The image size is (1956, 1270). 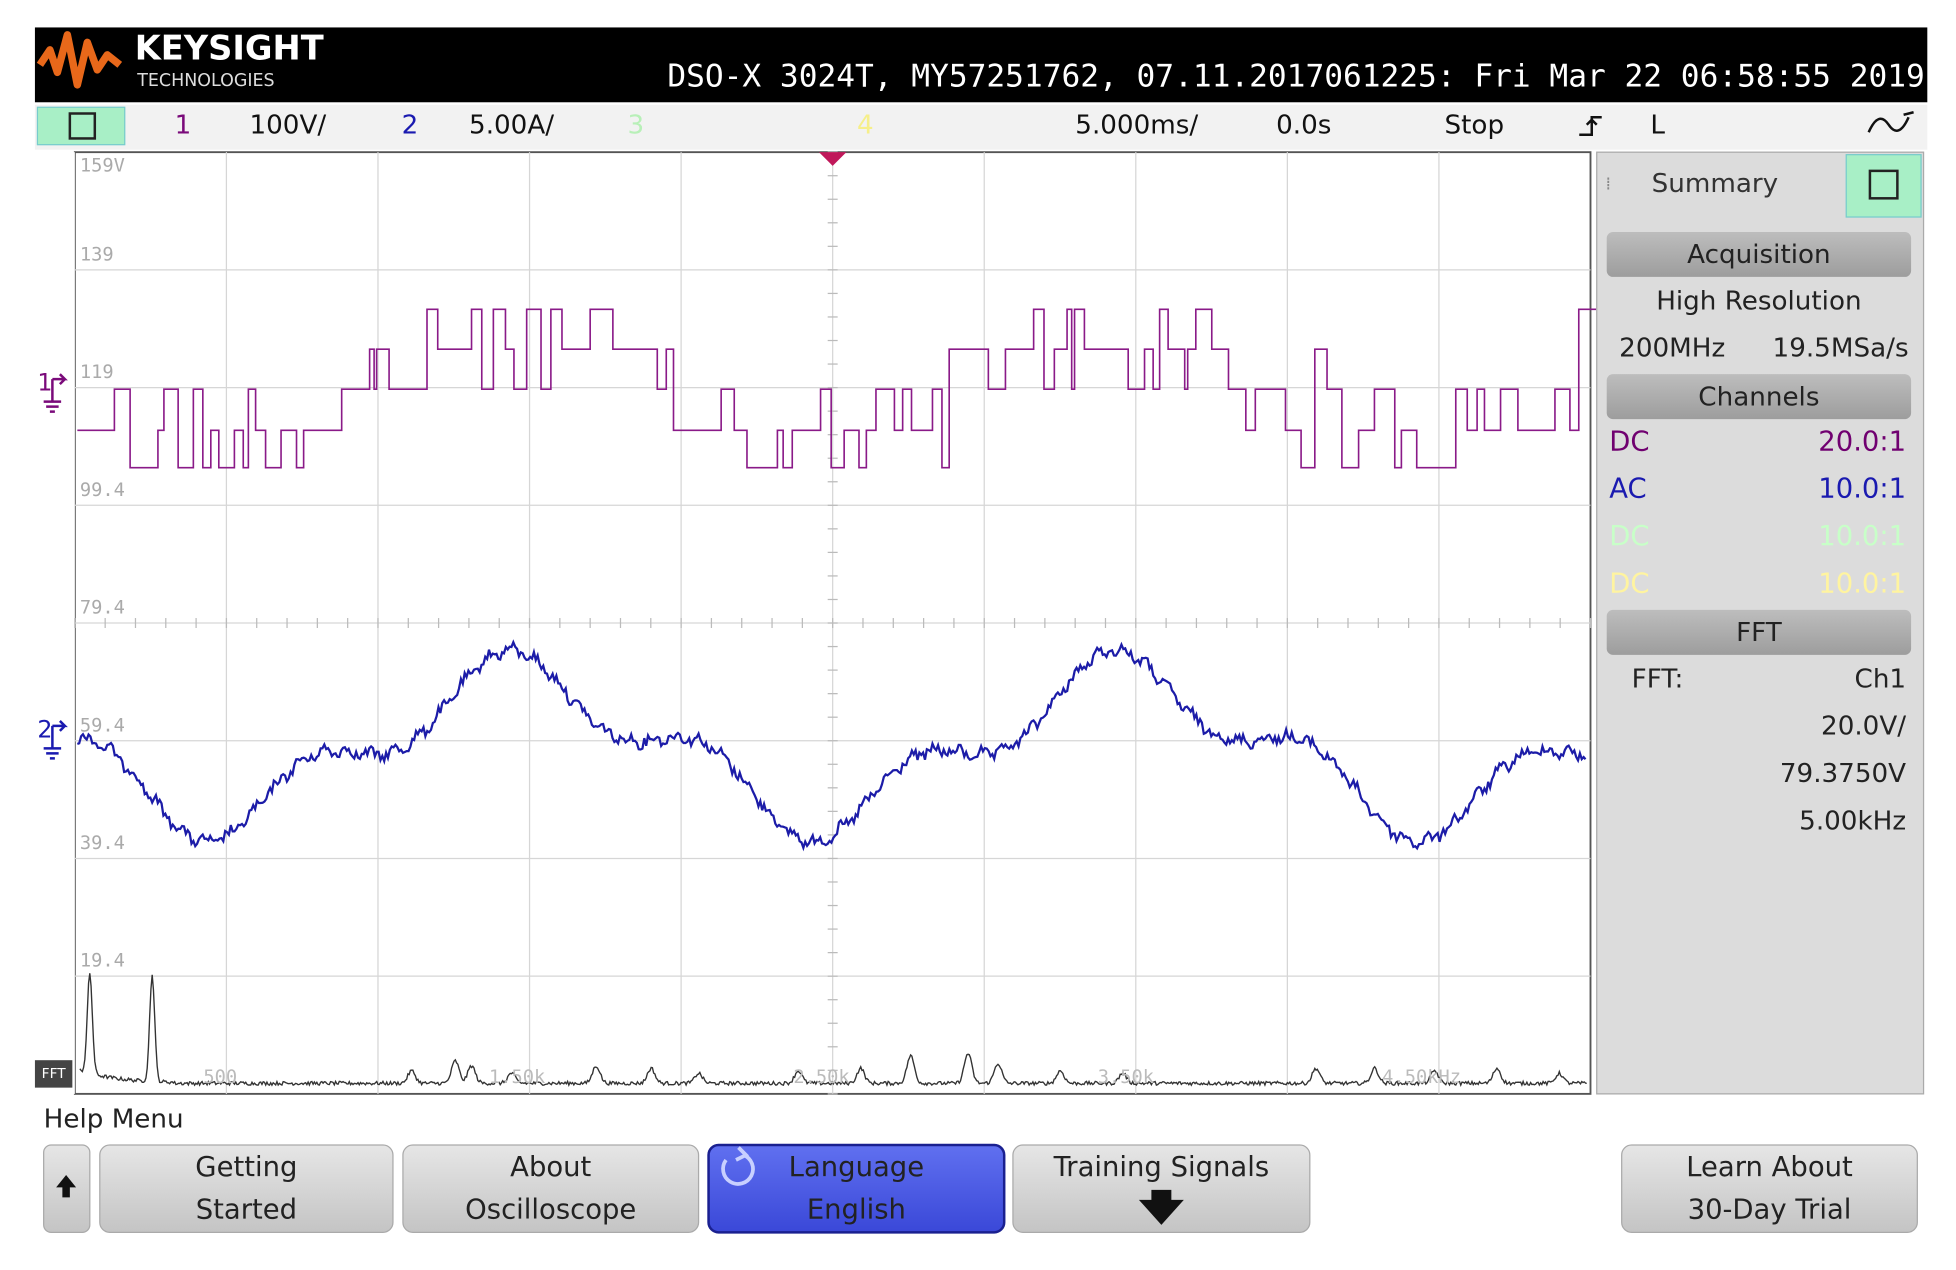 I want to click on fft-marker: FFT, so click(x=54, y=1074).